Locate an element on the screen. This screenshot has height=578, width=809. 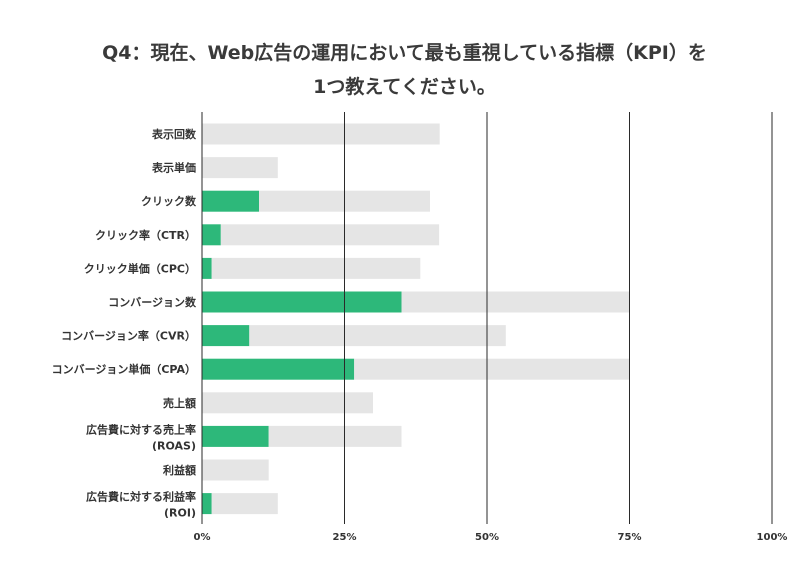
category-label: 表示単価 is located at coordinates (173, 168).